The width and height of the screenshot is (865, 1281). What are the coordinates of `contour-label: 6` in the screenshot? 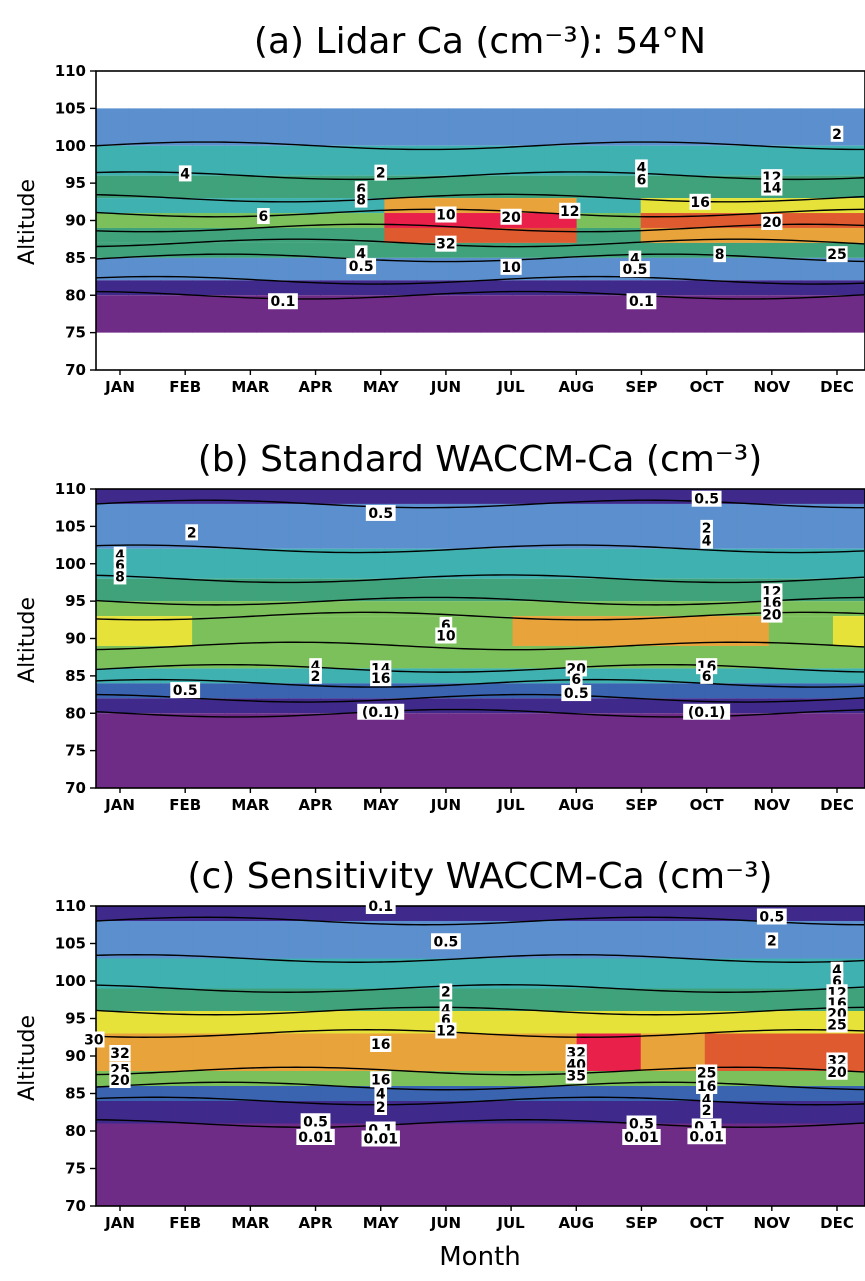 It's located at (576, 680).